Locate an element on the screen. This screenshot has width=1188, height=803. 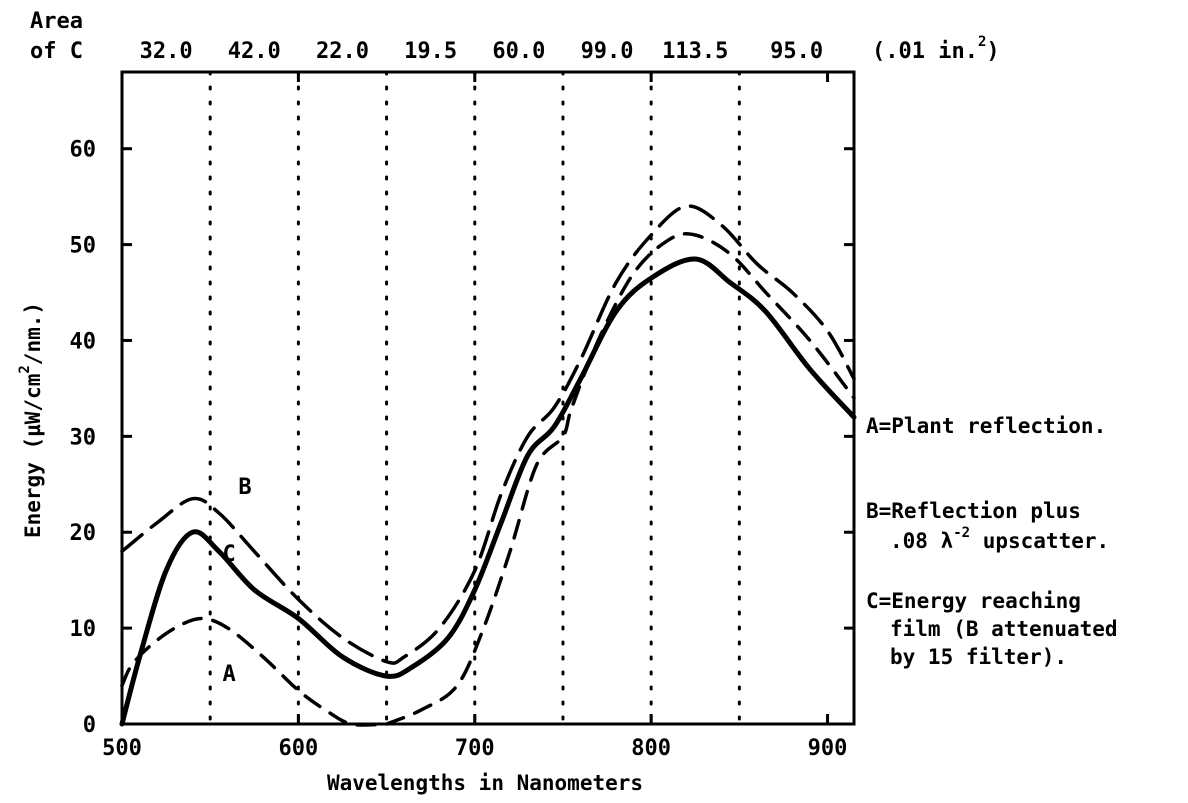
legend-entry-a: A=Plant reflection. is located at coordinates (986, 426).